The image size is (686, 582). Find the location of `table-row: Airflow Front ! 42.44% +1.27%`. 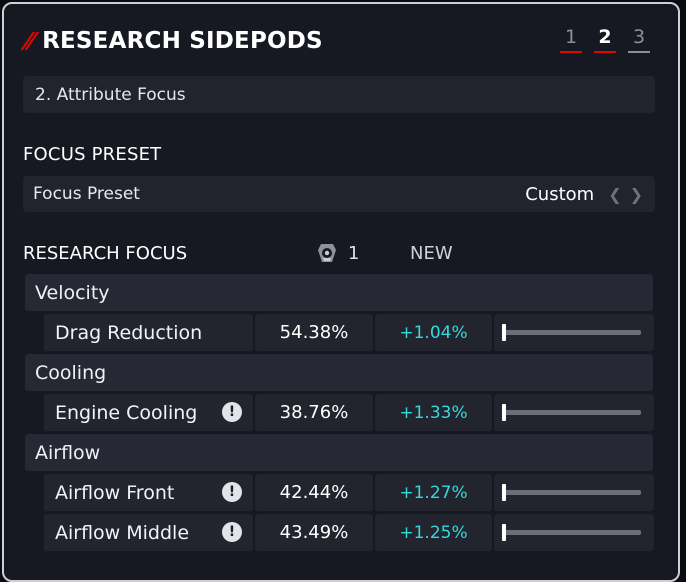

table-row: Airflow Front ! 42.44% +1.27% is located at coordinates (349, 492).